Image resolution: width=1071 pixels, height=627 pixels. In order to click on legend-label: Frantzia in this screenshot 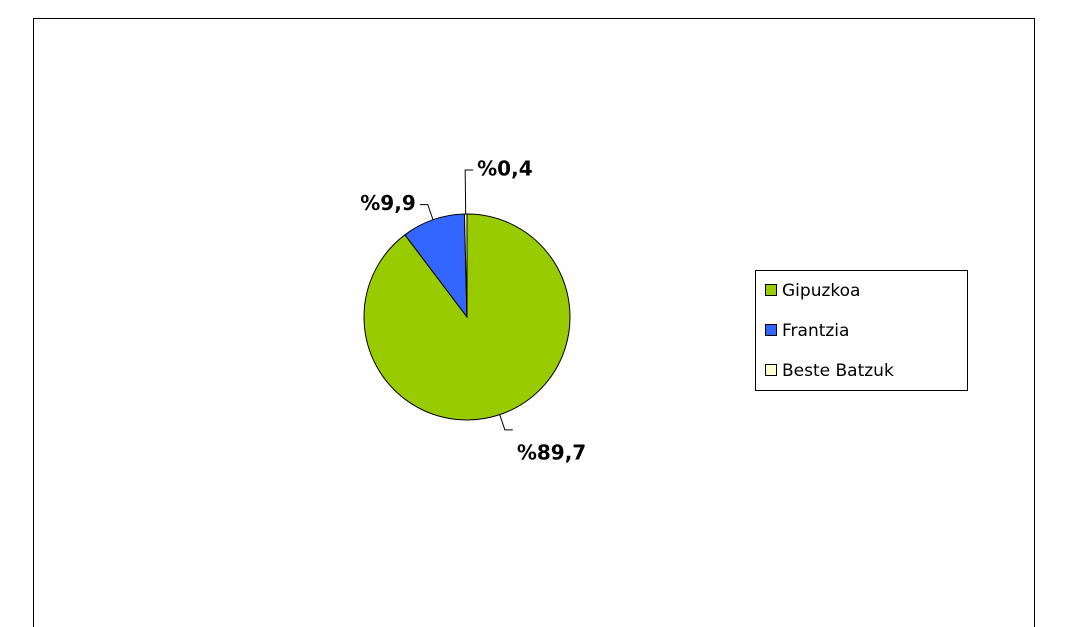, I will do `click(815, 331)`.